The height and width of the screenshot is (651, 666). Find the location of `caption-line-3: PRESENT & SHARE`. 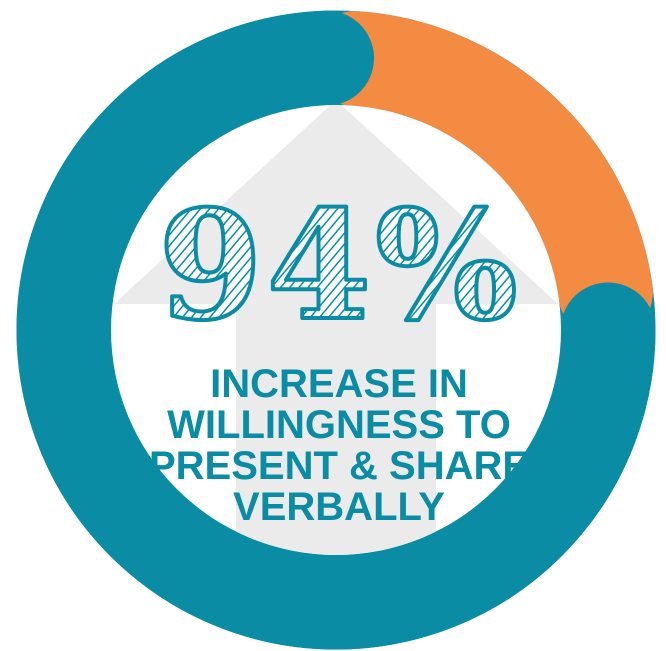

caption-line-3: PRESENT & SHARE is located at coordinates (339, 466).